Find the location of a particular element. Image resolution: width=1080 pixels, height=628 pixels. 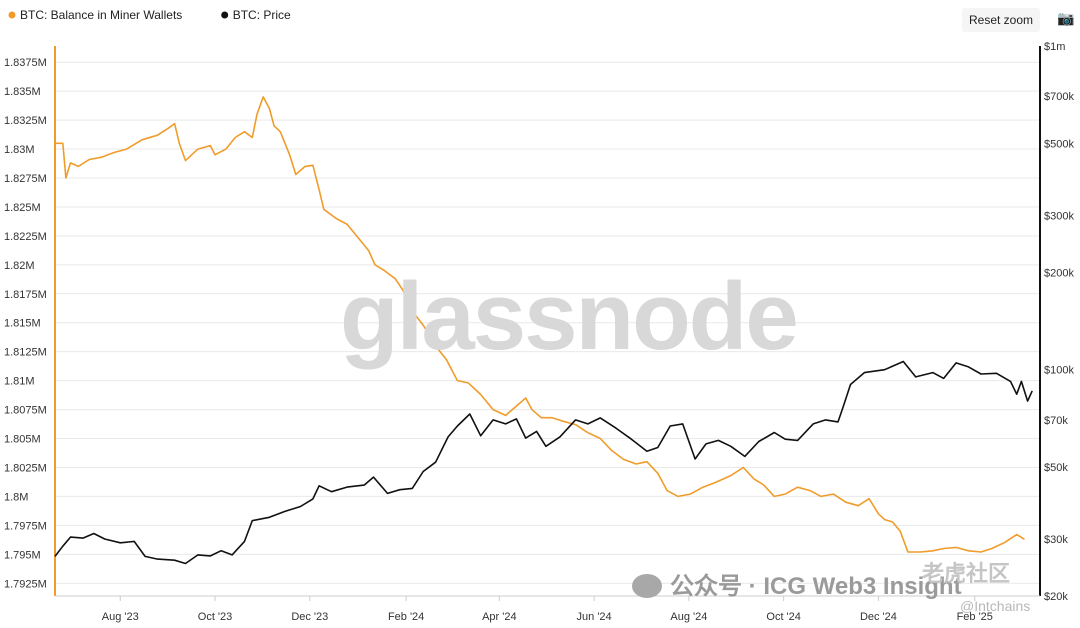

x-tick-label: Feb '25 is located at coordinates (975, 617).